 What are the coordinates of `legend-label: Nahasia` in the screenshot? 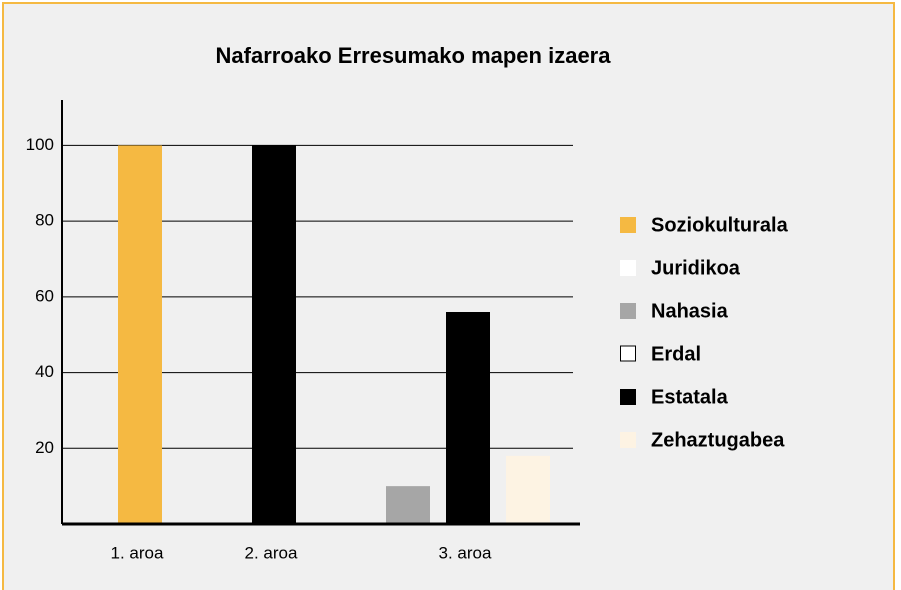 It's located at (690, 311).